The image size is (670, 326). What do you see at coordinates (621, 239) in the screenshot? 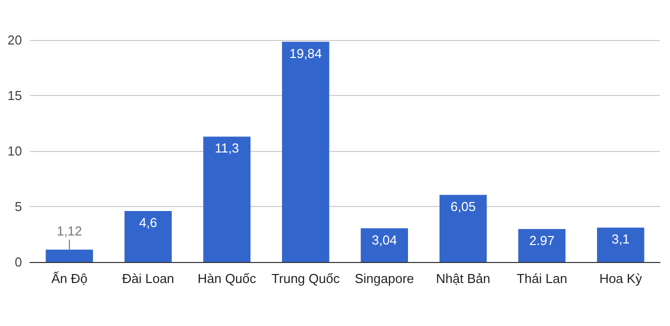
I see `data-label: 3,1` at bounding box center [621, 239].